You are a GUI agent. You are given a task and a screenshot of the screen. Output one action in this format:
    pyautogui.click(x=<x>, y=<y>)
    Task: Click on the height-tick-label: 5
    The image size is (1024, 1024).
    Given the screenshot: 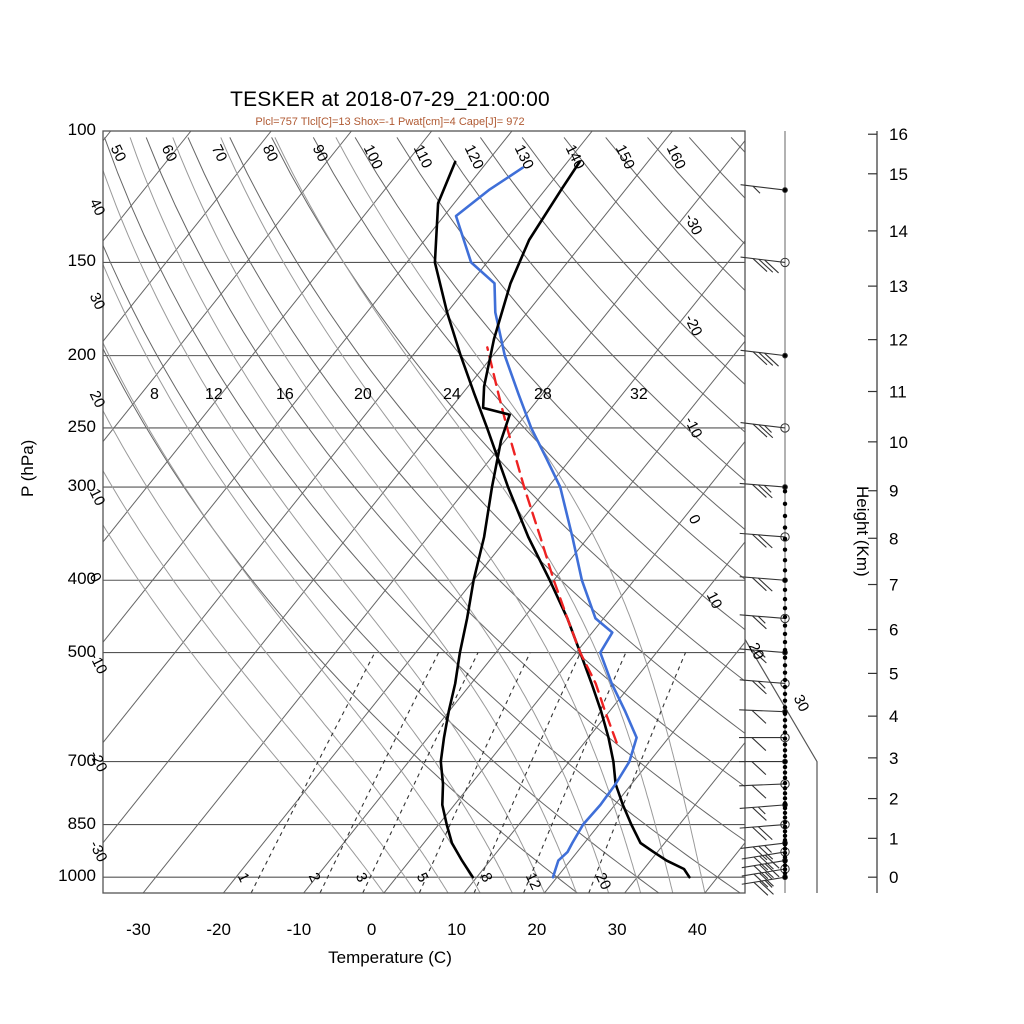 What is the action you would take?
    pyautogui.click(x=893, y=673)
    